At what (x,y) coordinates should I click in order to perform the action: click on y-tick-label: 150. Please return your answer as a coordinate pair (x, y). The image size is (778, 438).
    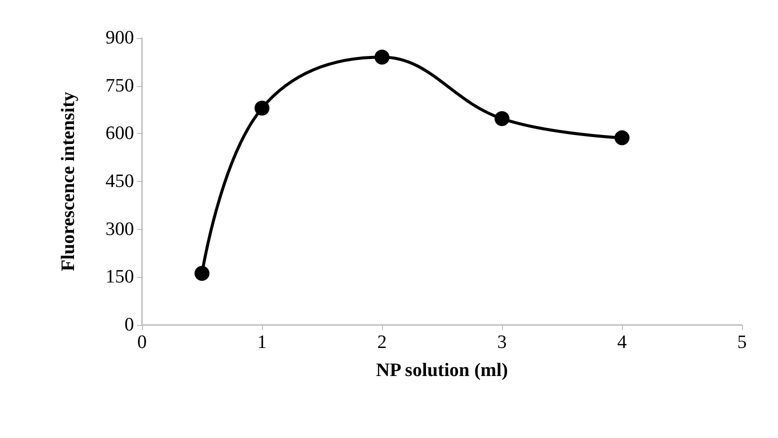
    Looking at the image, I should click on (120, 277).